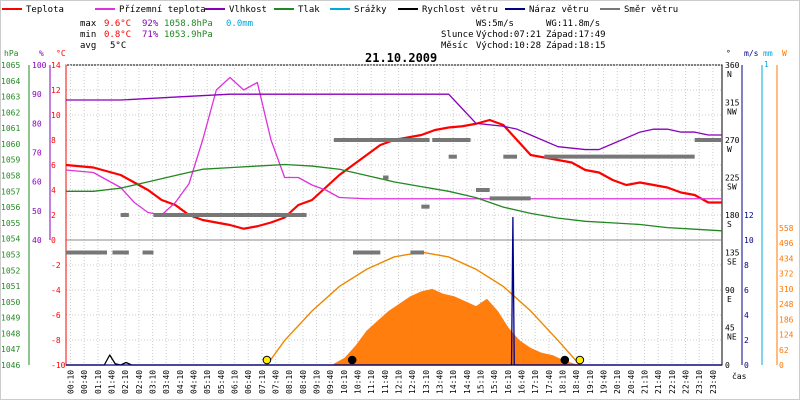  What do you see at coordinates (412, 382) in the screenshot?
I see `x-tick-label: 12:40` at bounding box center [412, 382].